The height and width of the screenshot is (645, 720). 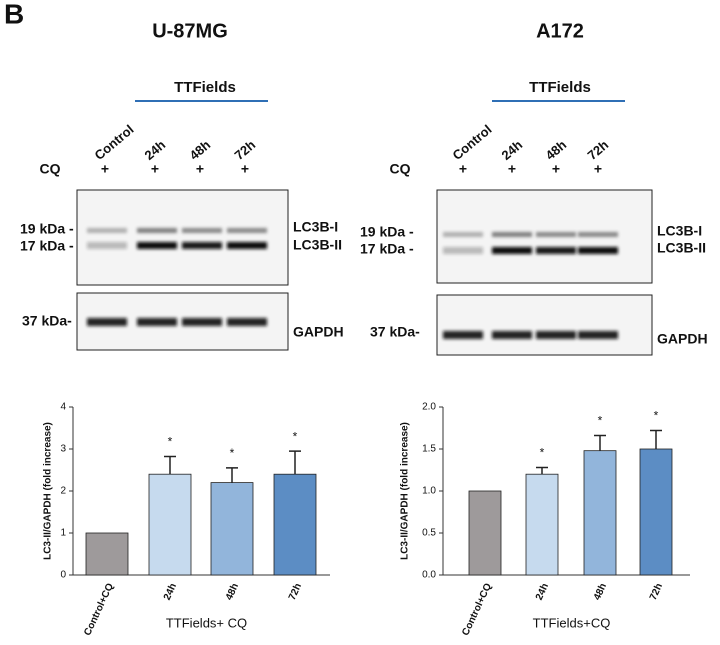 I want to click on cell-line-title: A172, so click(x=560, y=31).